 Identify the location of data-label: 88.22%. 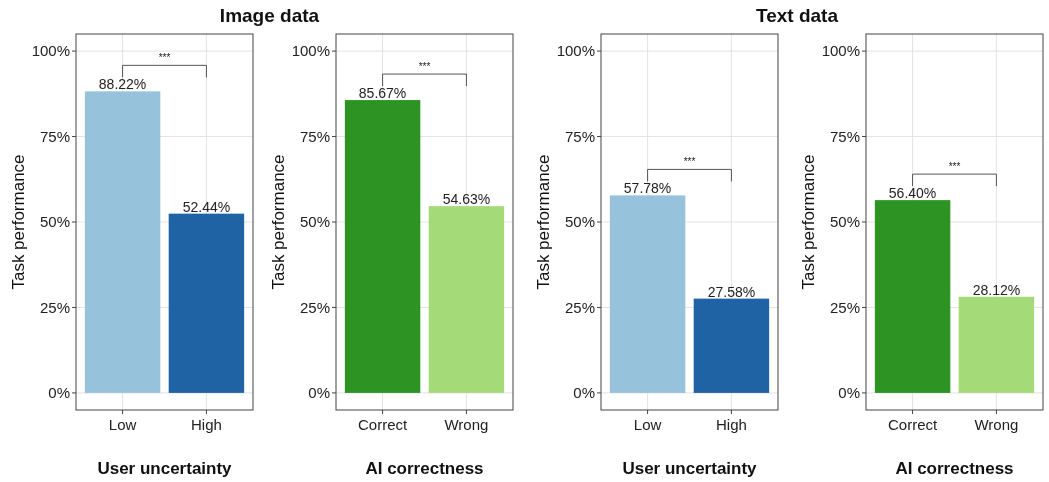
(122, 84).